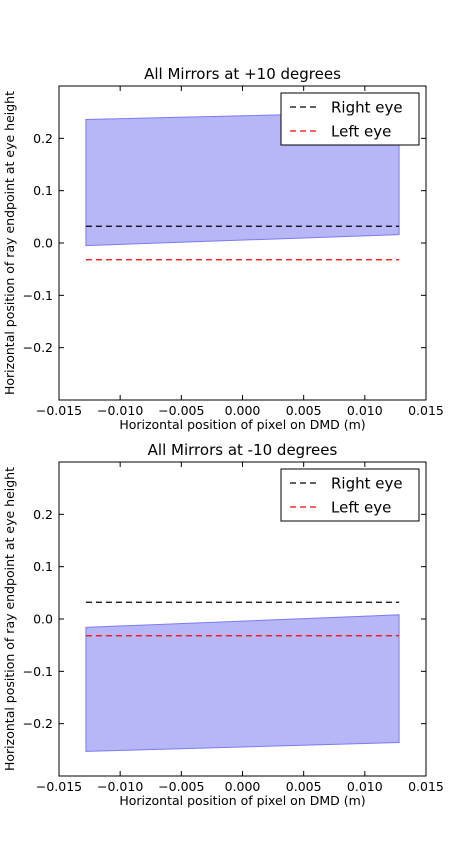  I want to click on chart-title: All Mirrors at +10 degrees, so click(242, 74).